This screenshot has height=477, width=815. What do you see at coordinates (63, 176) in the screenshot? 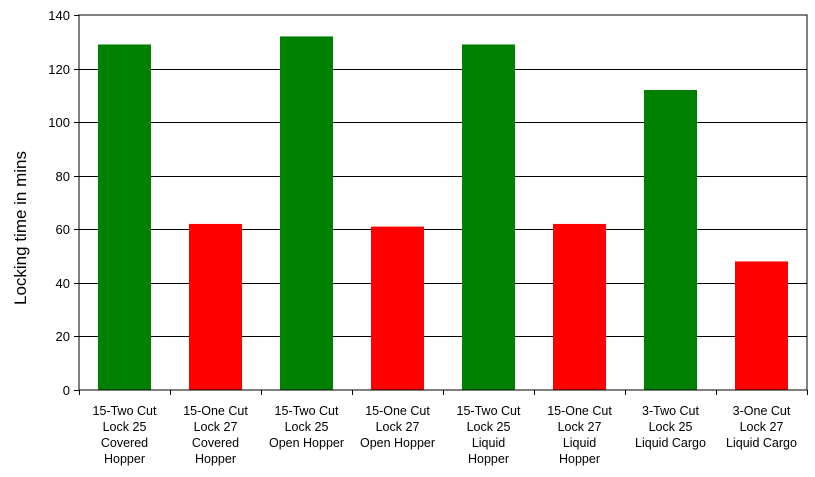
I see `y-tick-label: 80` at bounding box center [63, 176].